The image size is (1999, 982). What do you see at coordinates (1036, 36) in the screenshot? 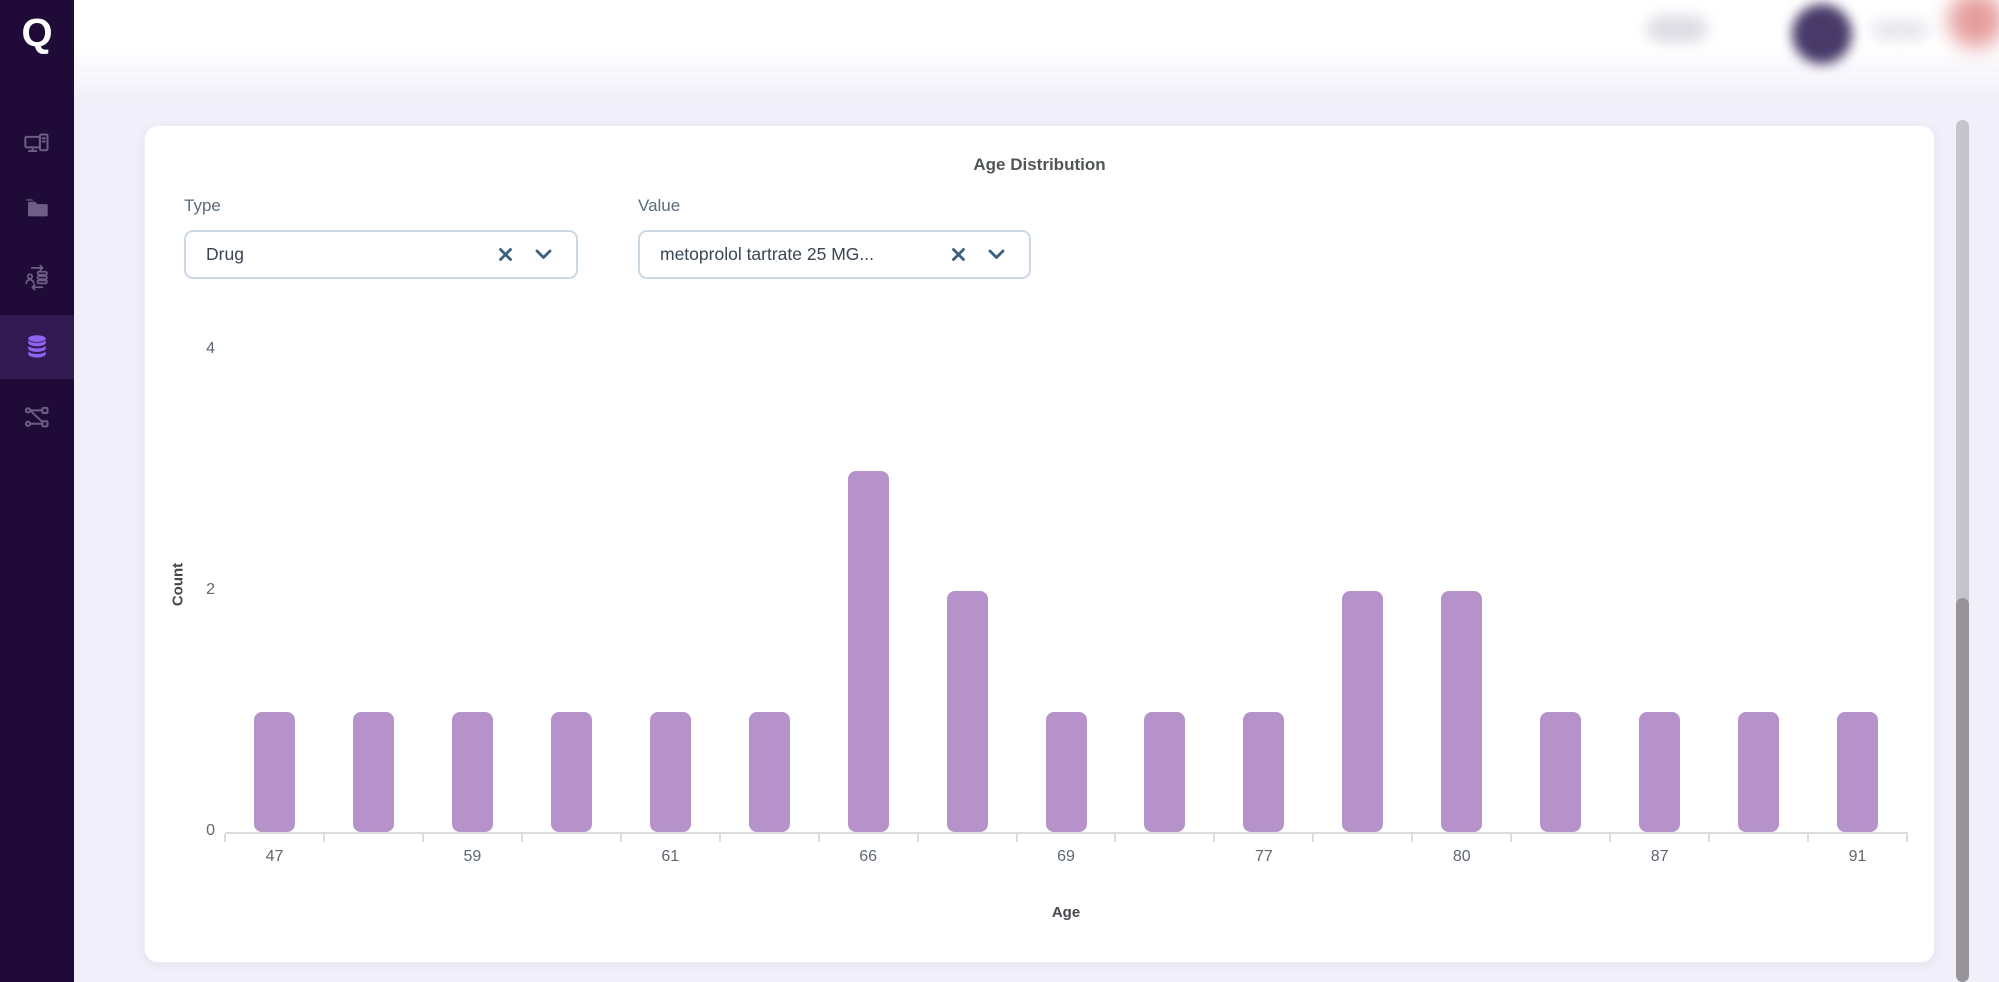
I see `top-header` at bounding box center [1036, 36].